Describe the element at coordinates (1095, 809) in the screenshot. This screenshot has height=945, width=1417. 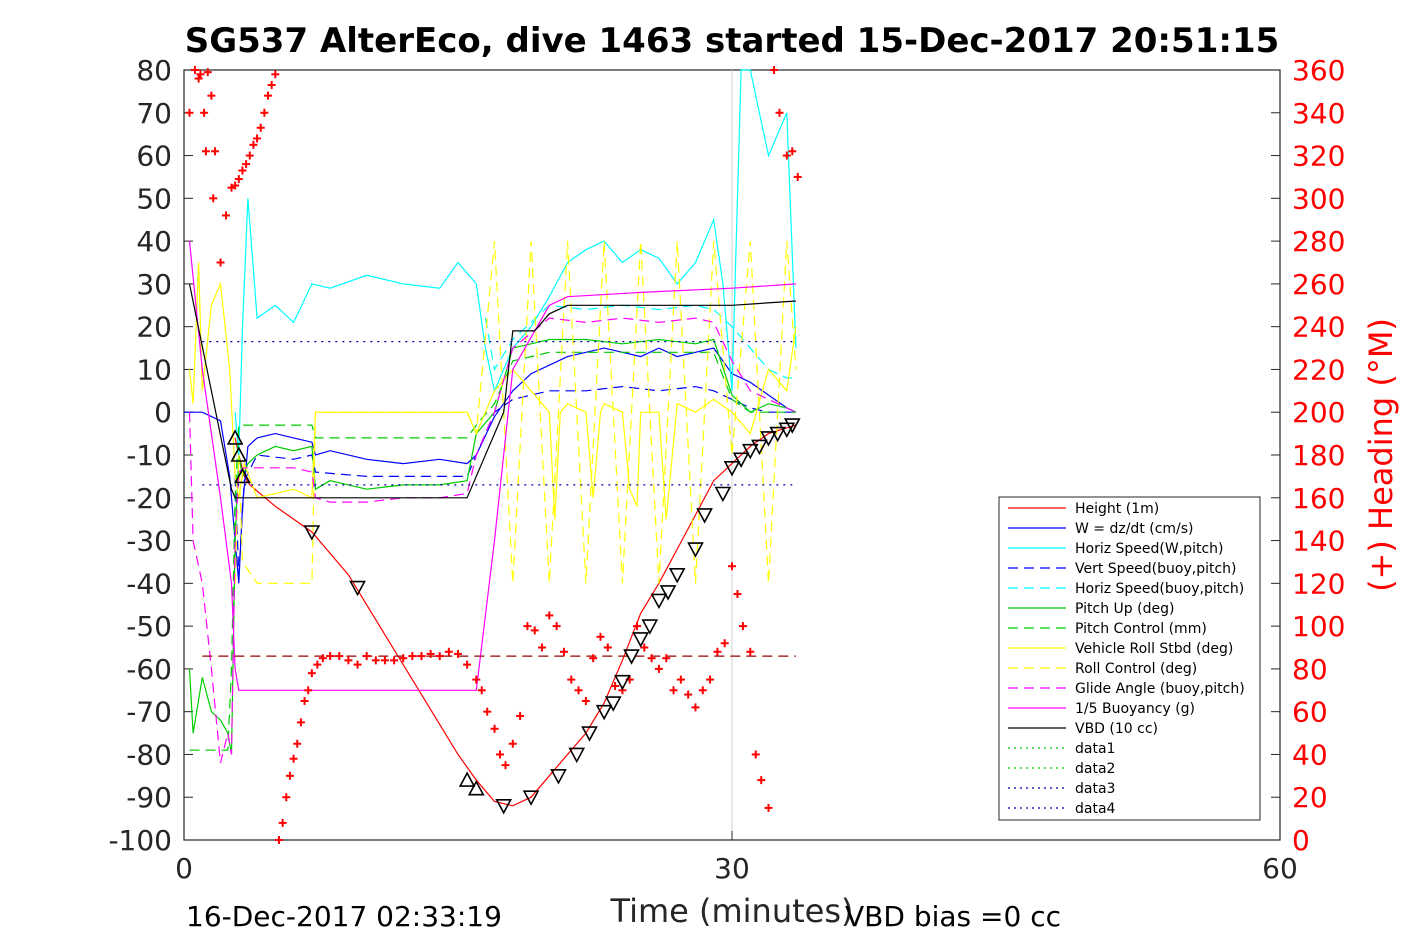
I see `legend-label: data4` at that location.